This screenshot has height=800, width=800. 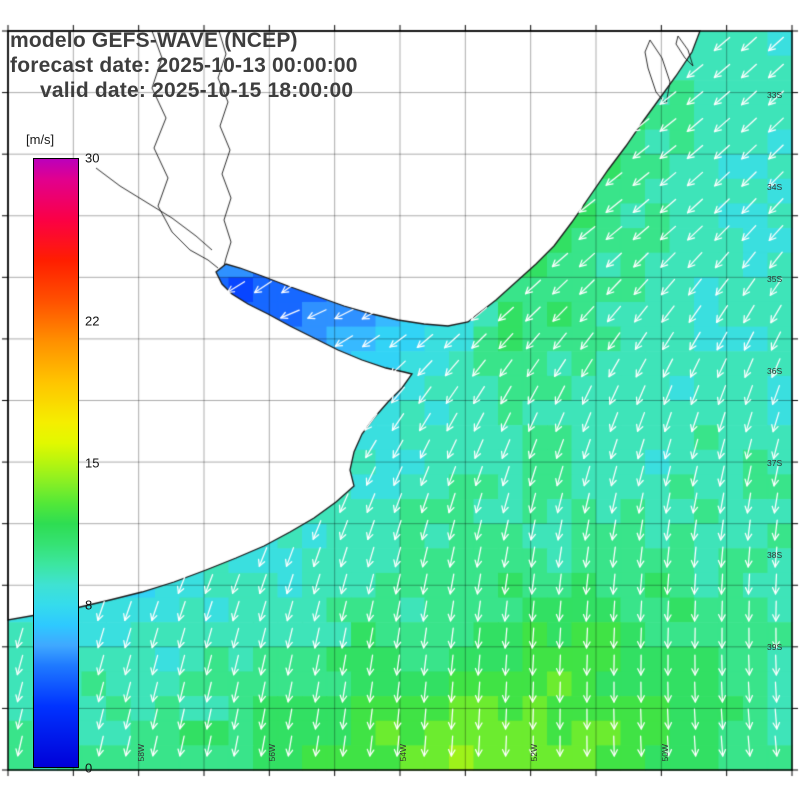 I want to click on longitude-label: 52W, so click(x=534, y=753).